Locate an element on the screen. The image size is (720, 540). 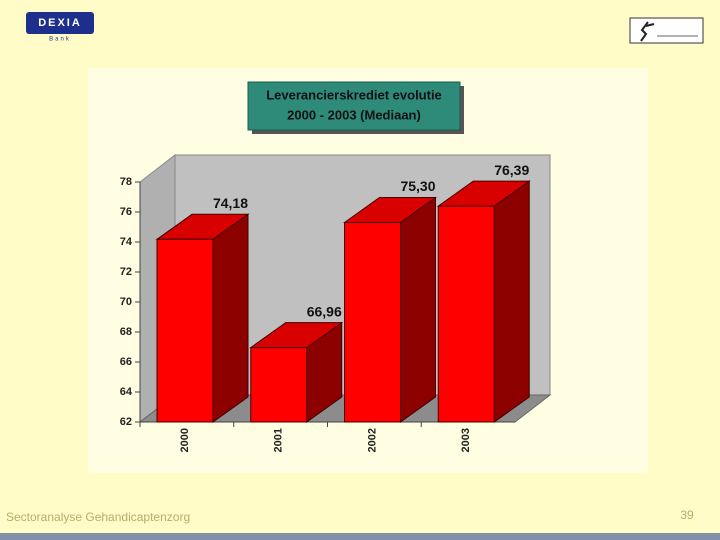
y-tick-label: 70 is located at coordinates (126, 302).